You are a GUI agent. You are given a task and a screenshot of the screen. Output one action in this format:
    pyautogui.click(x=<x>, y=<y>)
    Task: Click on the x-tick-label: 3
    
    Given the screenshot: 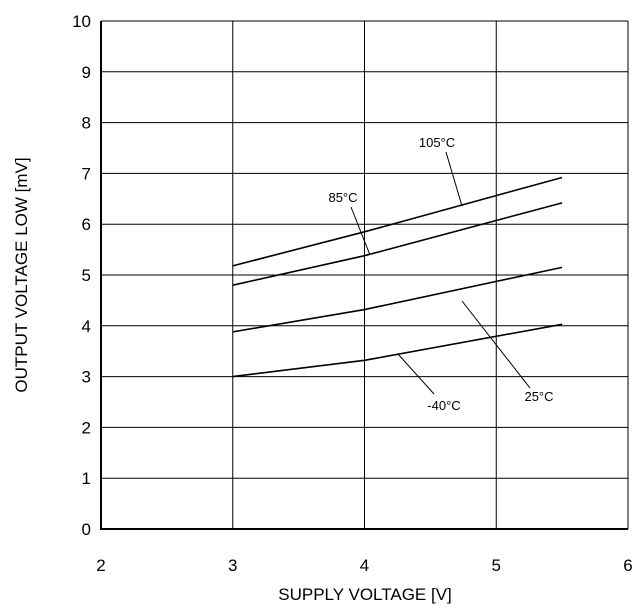 What is the action you would take?
    pyautogui.click(x=232, y=565)
    